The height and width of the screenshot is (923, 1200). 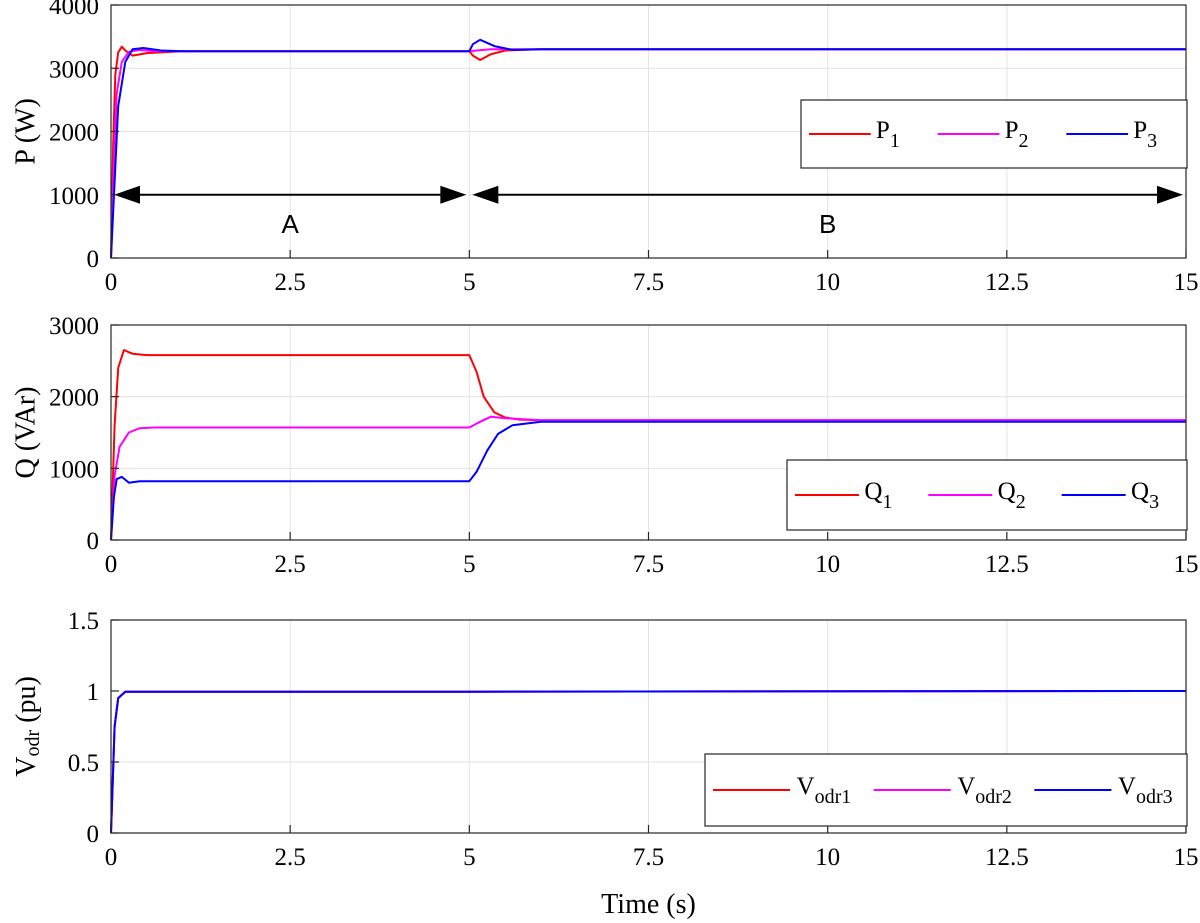 I want to click on legend-entry: P1, so click(x=888, y=134).